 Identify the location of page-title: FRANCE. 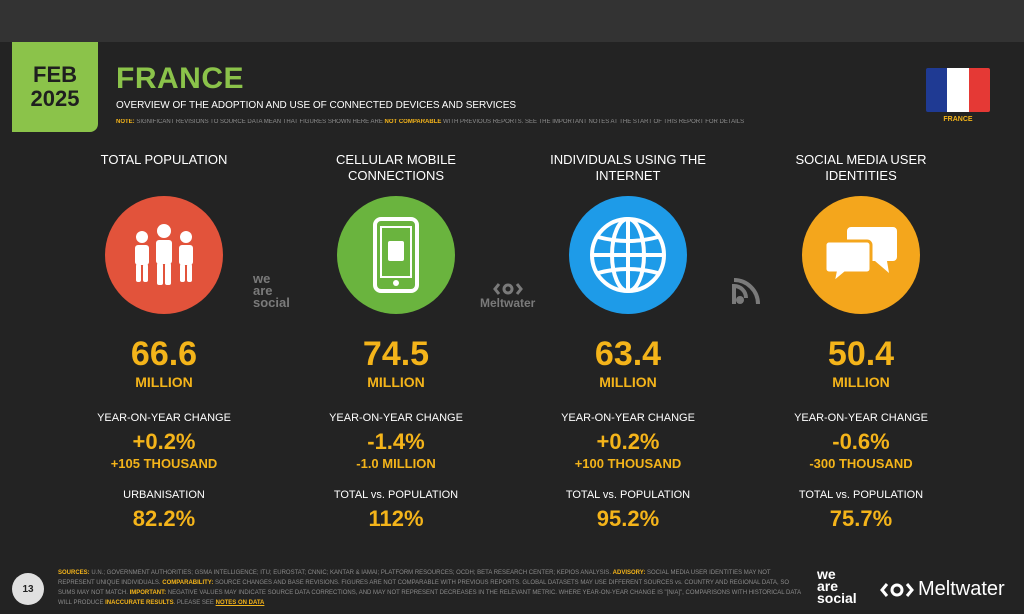
(180, 78).